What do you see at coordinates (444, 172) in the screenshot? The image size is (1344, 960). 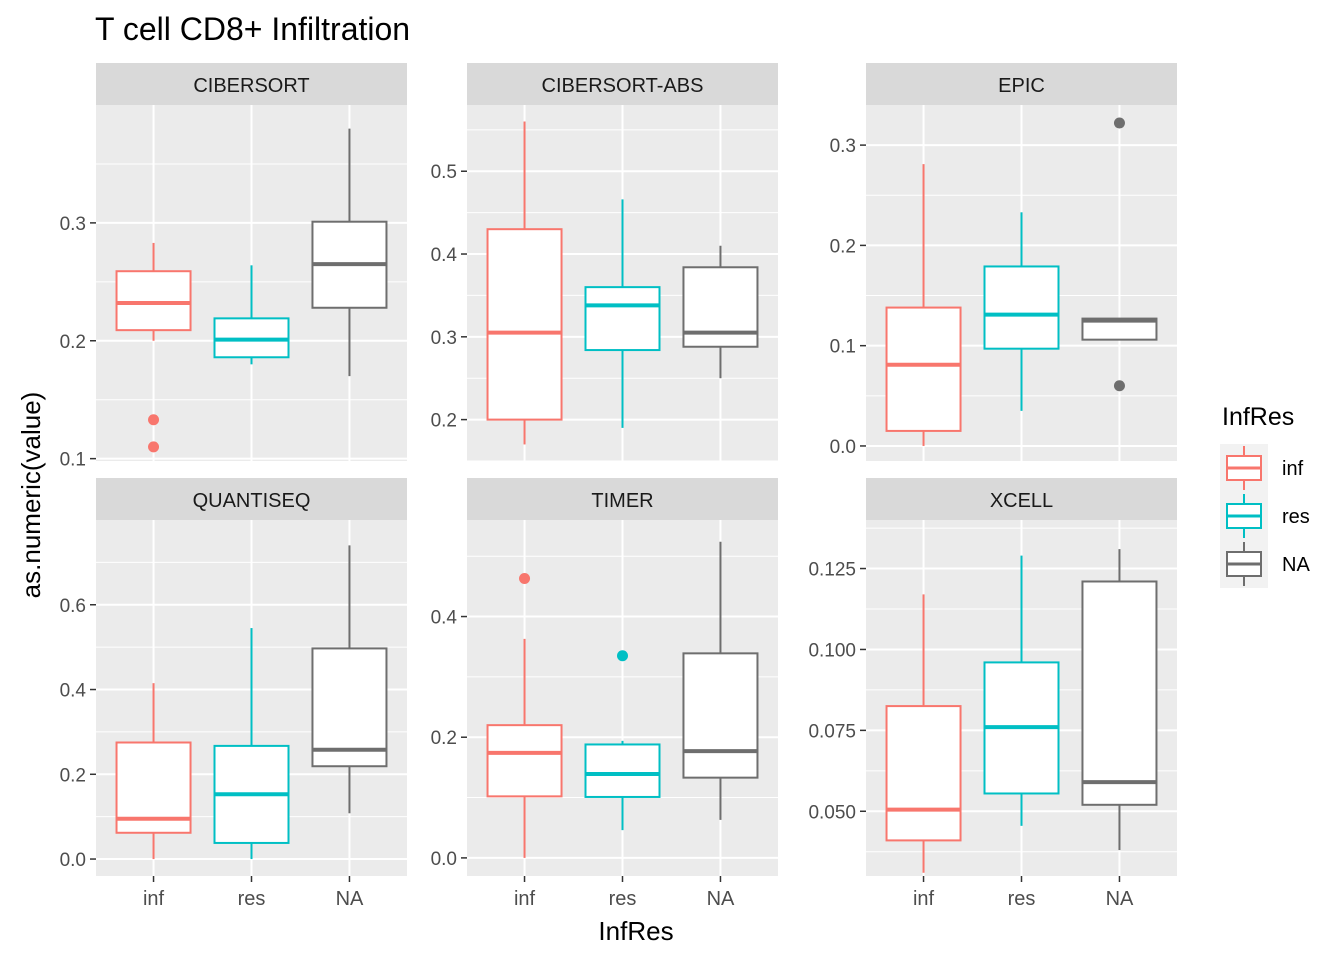 I see `y-tick-label: 0.5` at bounding box center [444, 172].